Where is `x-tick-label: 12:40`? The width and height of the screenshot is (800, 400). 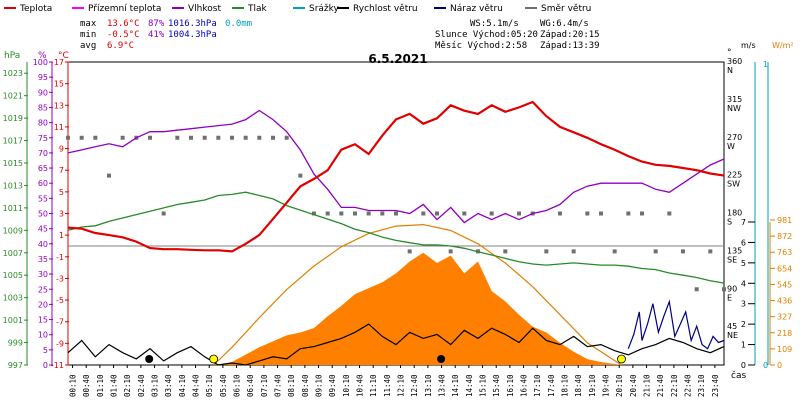 x-tick-label: 12:40 is located at coordinates (414, 385).